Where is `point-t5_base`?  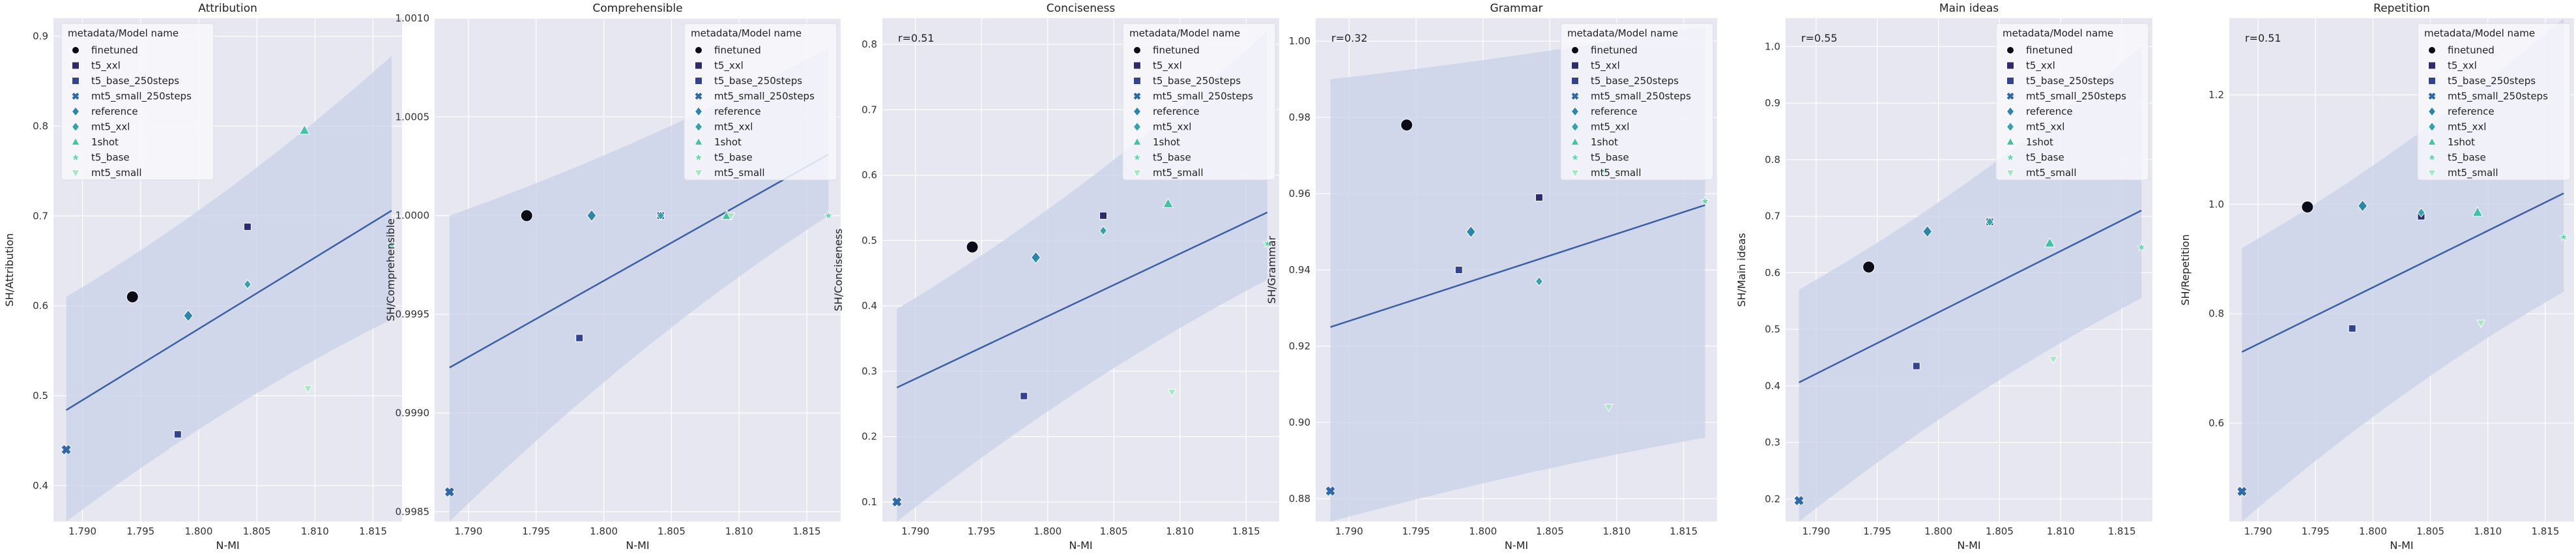
point-t5_base is located at coordinates (391, 244).